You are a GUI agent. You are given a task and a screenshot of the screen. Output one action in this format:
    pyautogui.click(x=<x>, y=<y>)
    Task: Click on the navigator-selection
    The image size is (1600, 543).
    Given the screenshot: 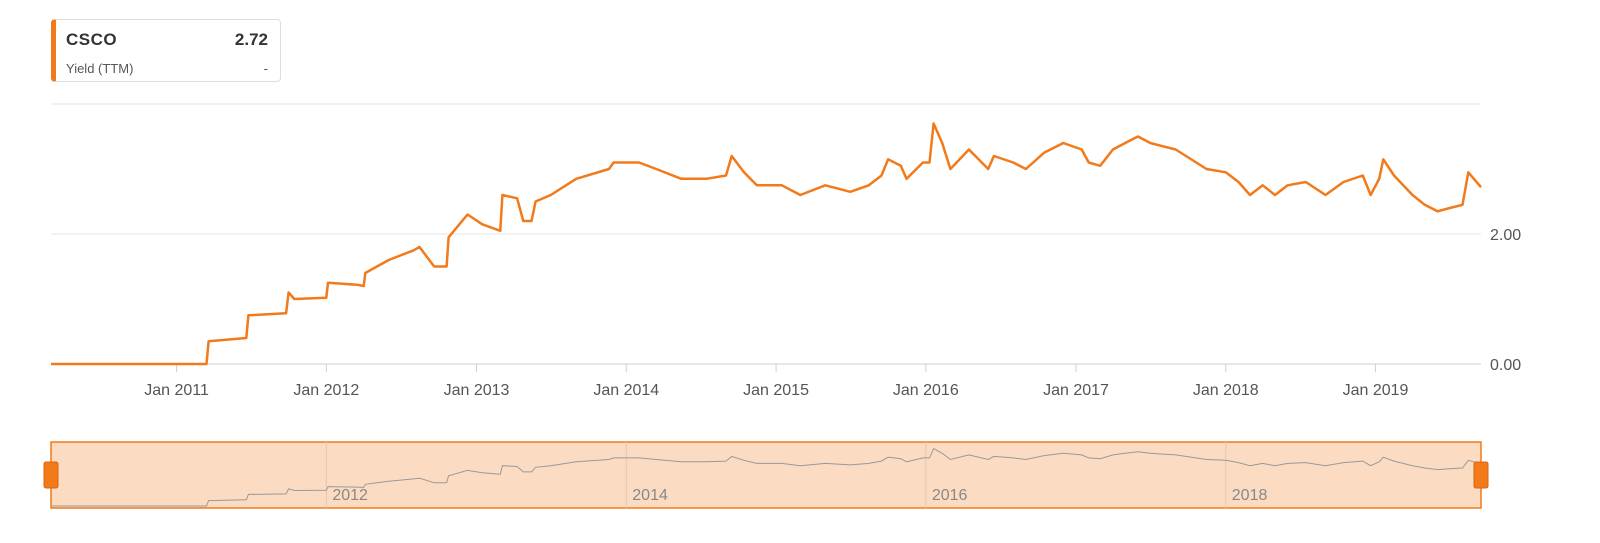 What is the action you would take?
    pyautogui.click(x=766, y=475)
    